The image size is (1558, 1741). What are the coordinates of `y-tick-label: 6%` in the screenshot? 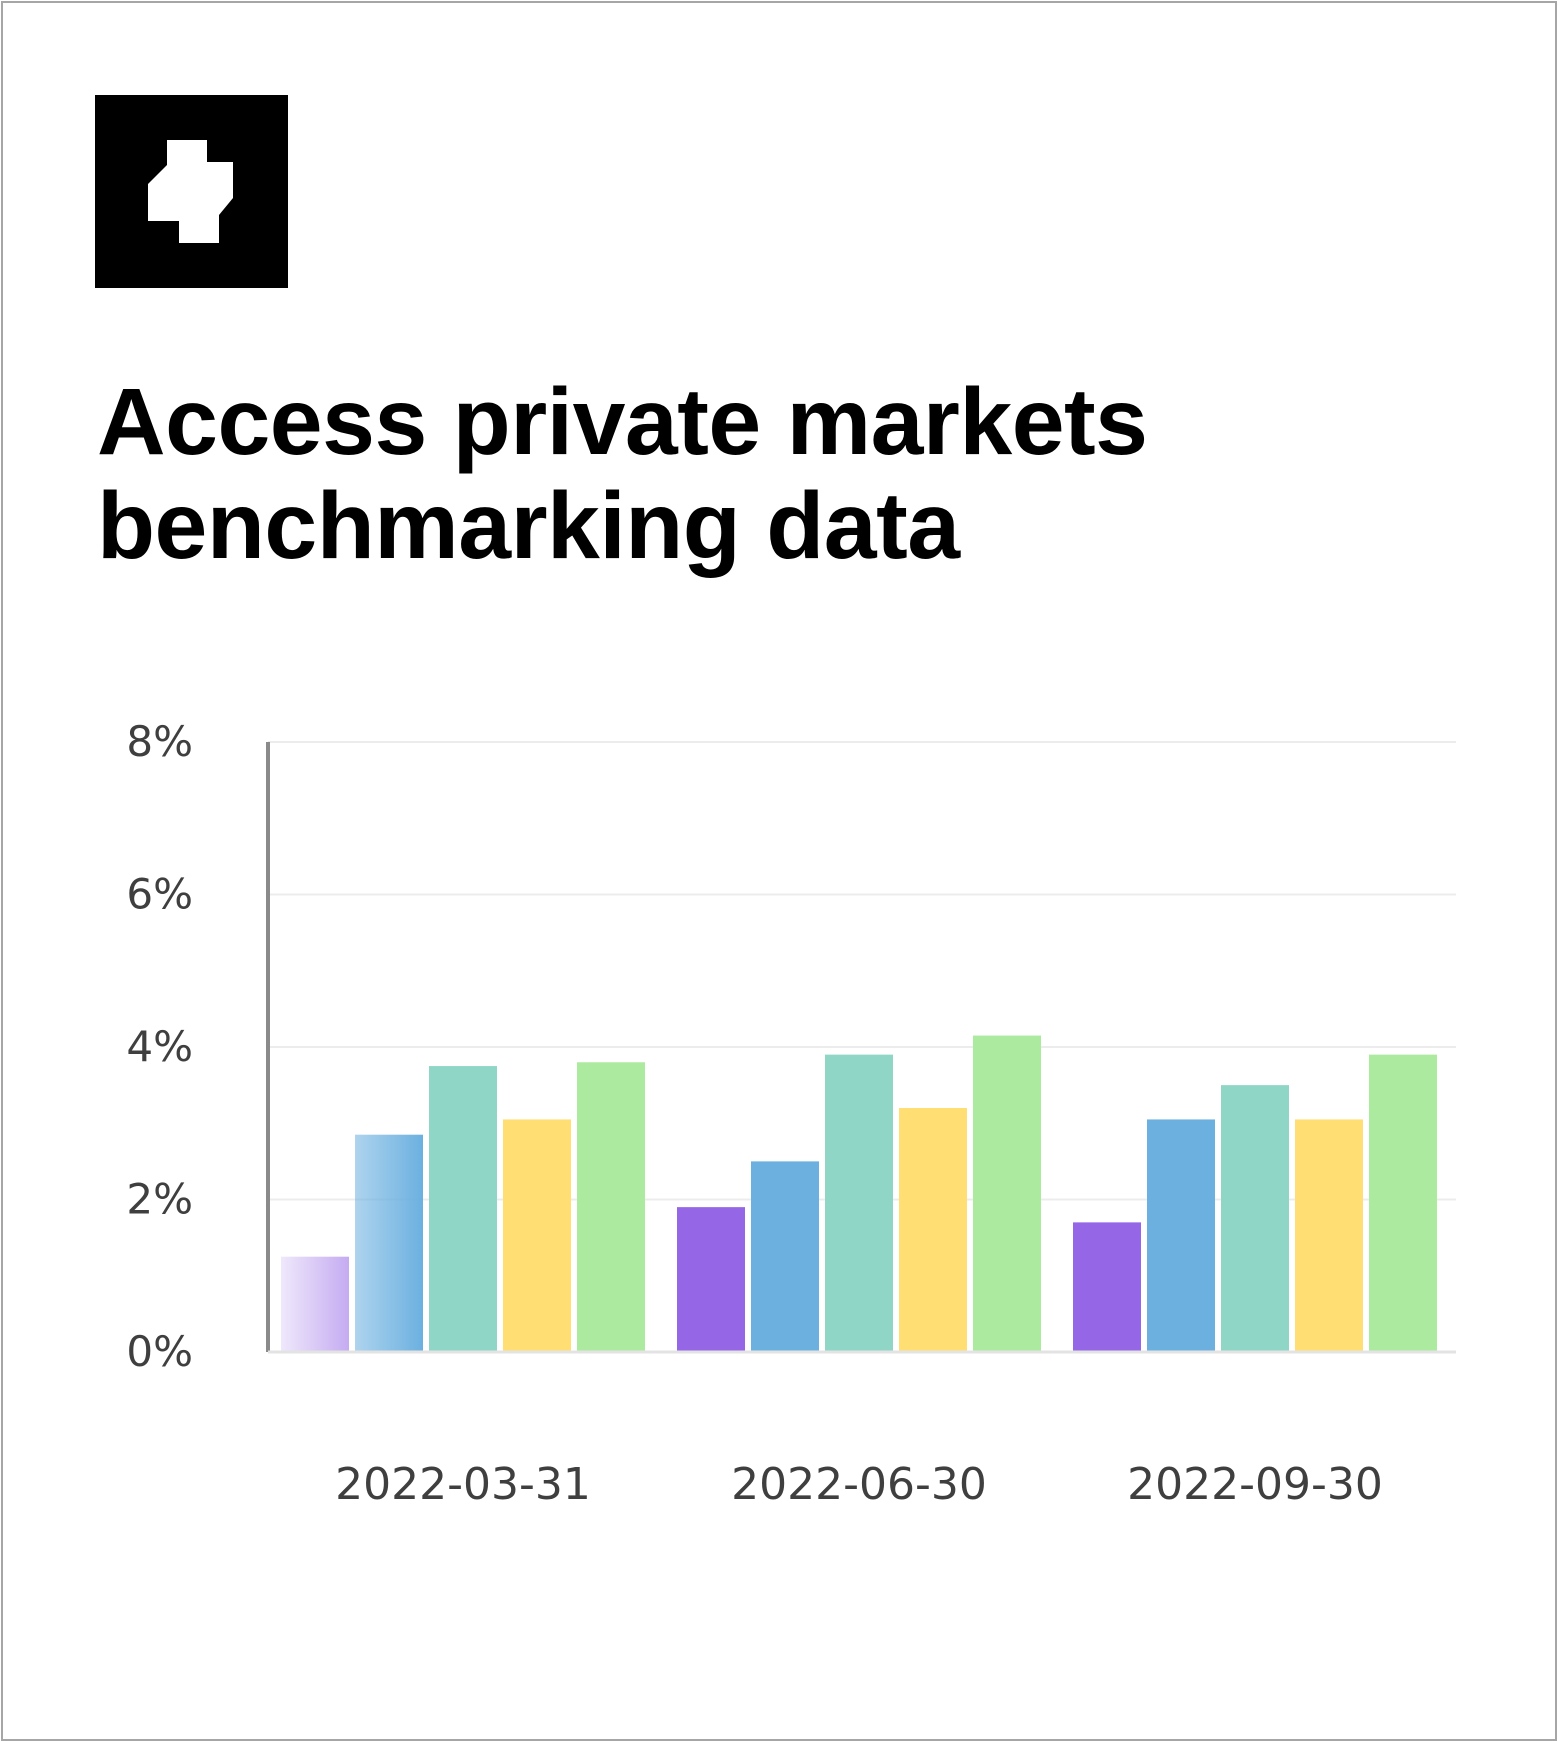 It's located at (159, 894).